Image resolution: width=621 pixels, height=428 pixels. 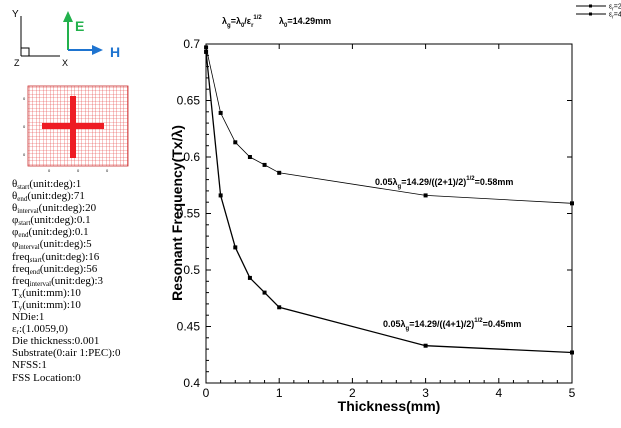 What do you see at coordinates (191, 44) in the screenshot?
I see `y-tick-label: 0.7` at bounding box center [191, 44].